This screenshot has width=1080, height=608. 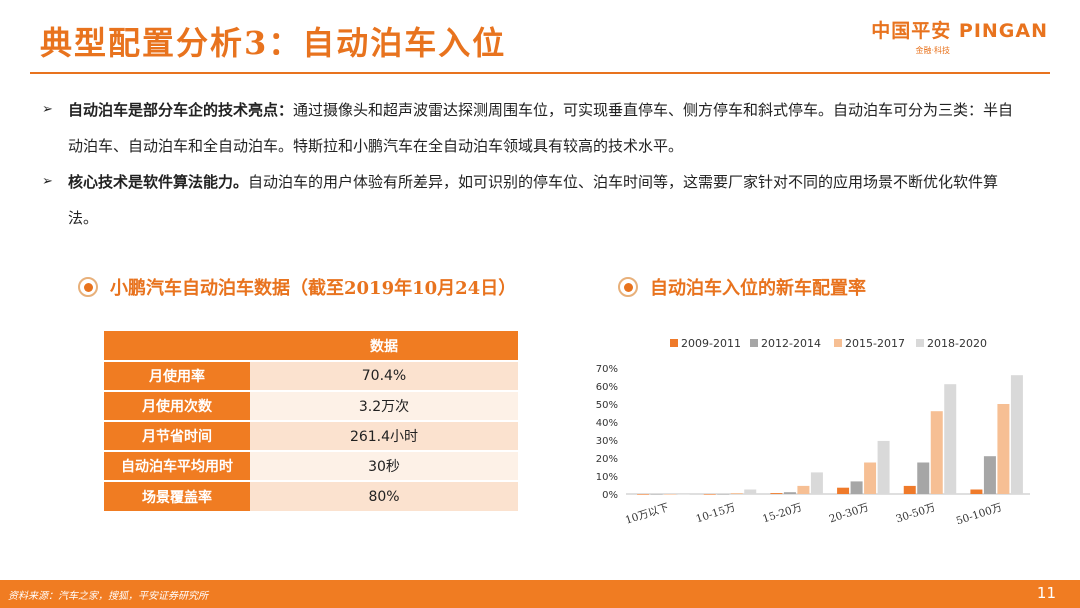 I want to click on row-value: 30秒, so click(x=384, y=465).